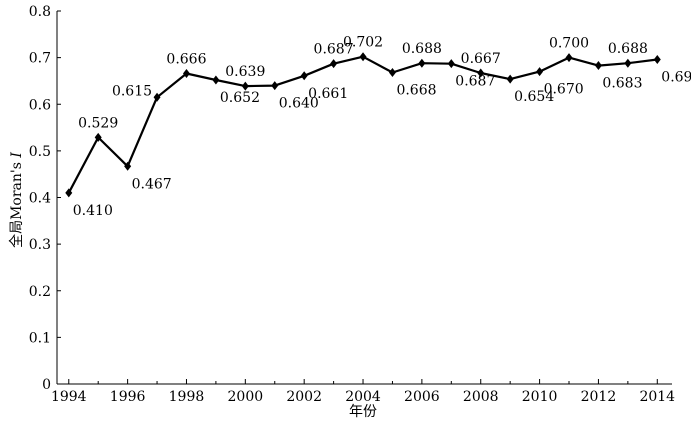 The width and height of the screenshot is (691, 425). What do you see at coordinates (245, 72) in the screenshot?
I see `data-label: 0.639` at bounding box center [245, 72].